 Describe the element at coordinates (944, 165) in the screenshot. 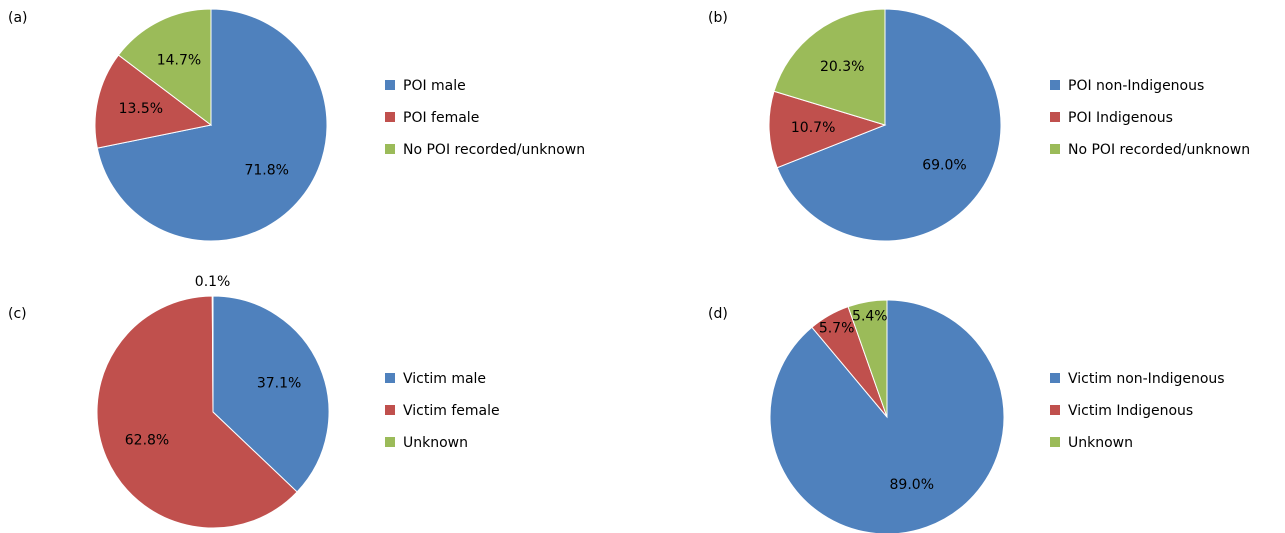

I see `data-label: 69.0%` at that location.